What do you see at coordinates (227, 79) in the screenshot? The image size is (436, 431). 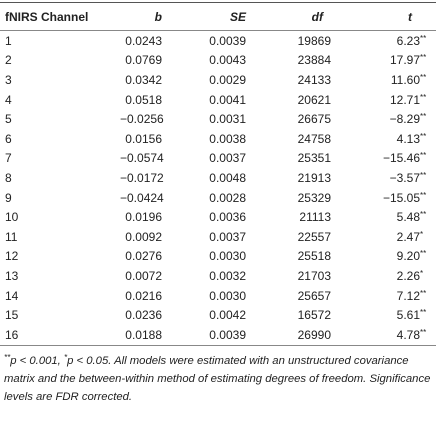 I see `se-cell: 0.0029` at bounding box center [227, 79].